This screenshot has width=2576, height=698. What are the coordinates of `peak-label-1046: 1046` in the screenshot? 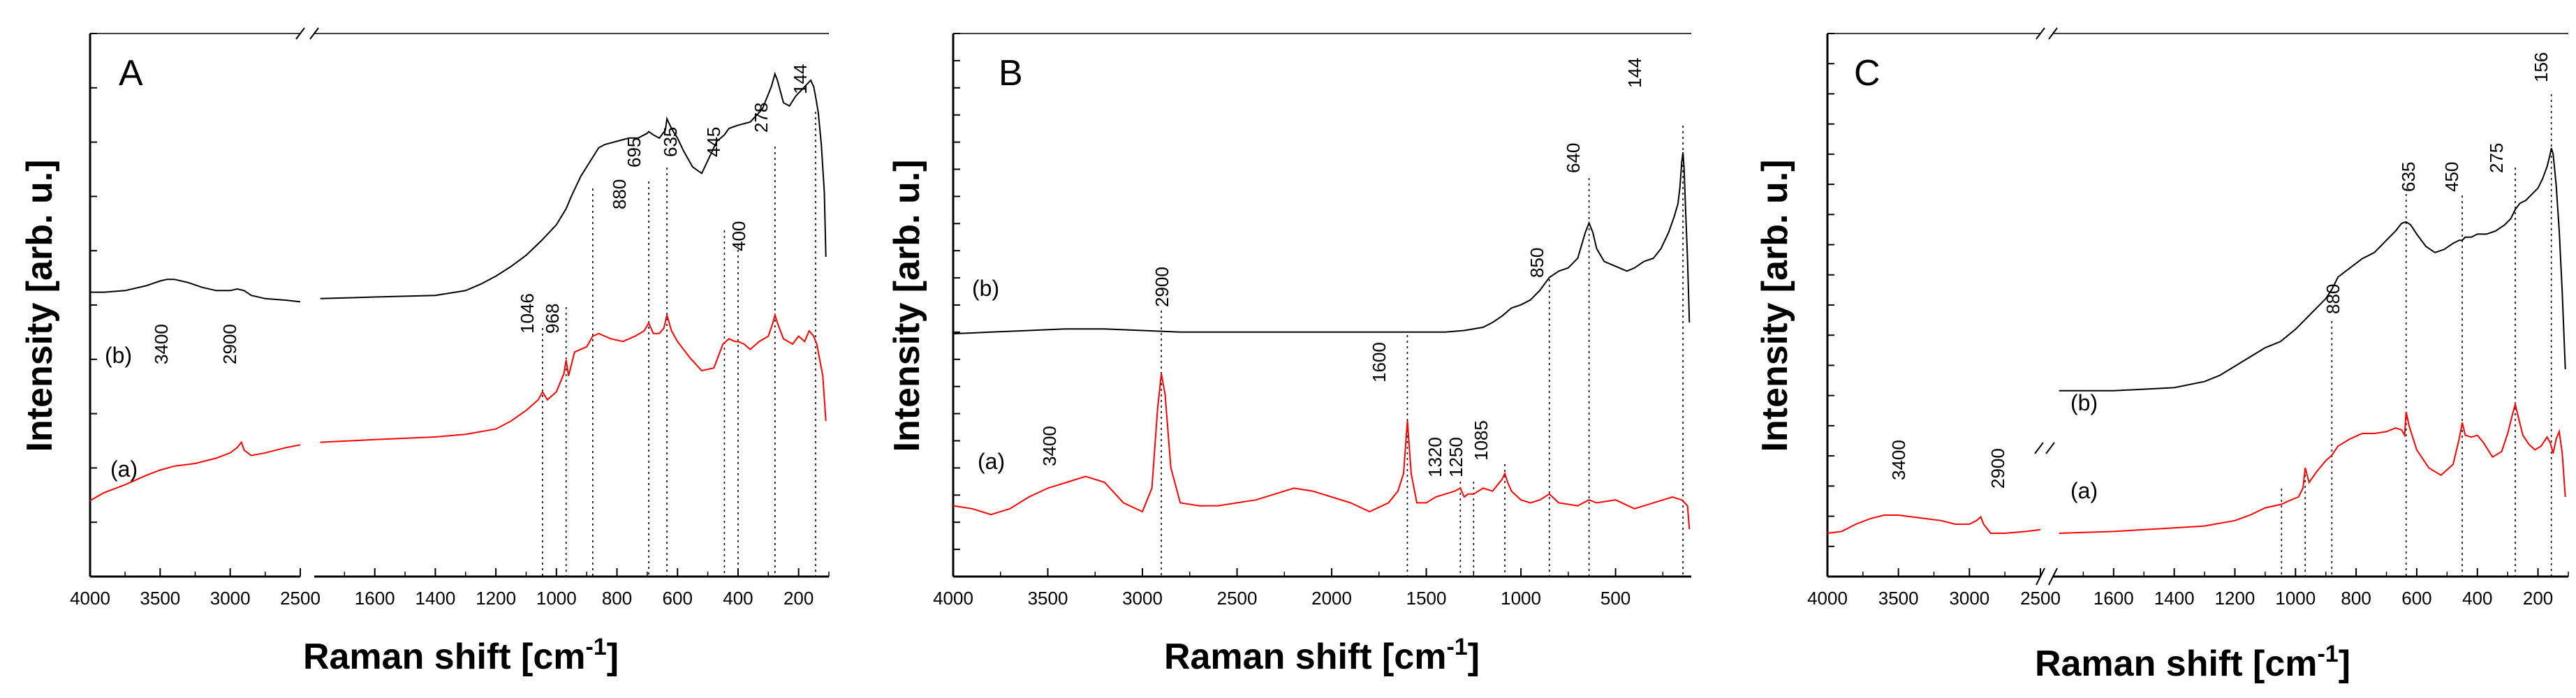 It's located at (527, 313).